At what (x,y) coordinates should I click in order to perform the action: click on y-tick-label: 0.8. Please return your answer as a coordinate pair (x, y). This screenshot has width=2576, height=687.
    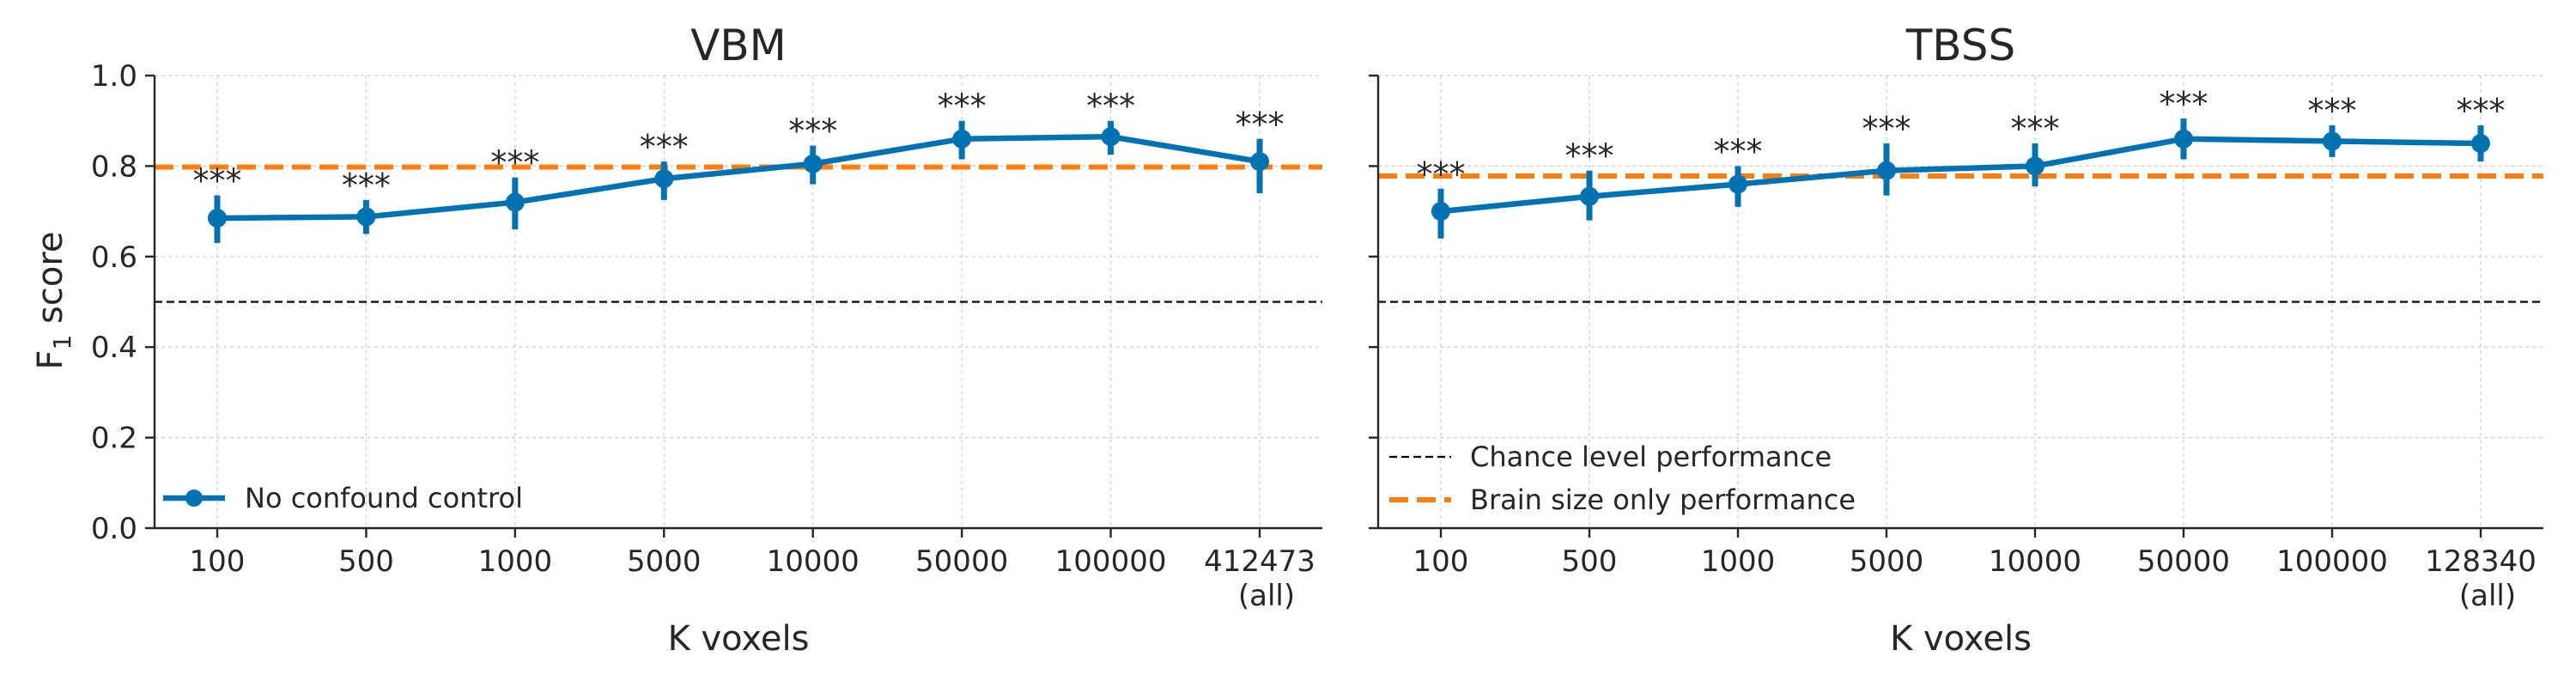
    Looking at the image, I should click on (114, 166).